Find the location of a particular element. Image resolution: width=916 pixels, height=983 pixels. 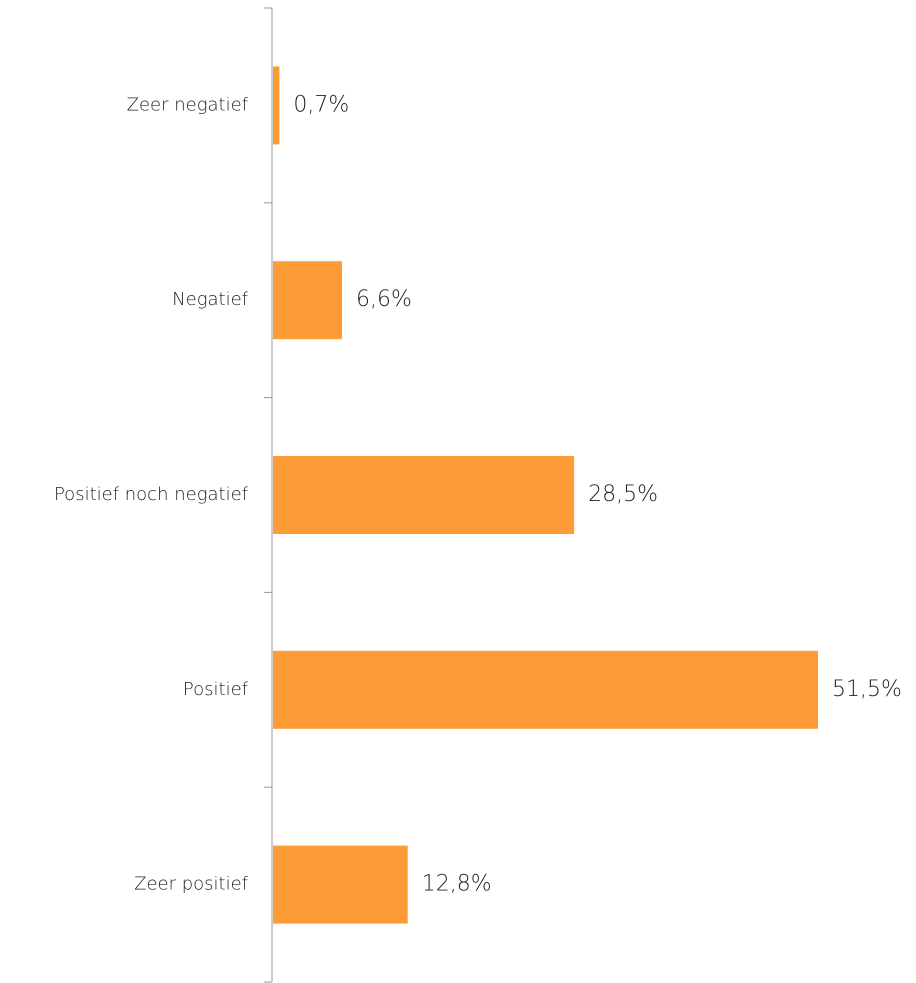

value-label: 12,8% is located at coordinates (457, 884).